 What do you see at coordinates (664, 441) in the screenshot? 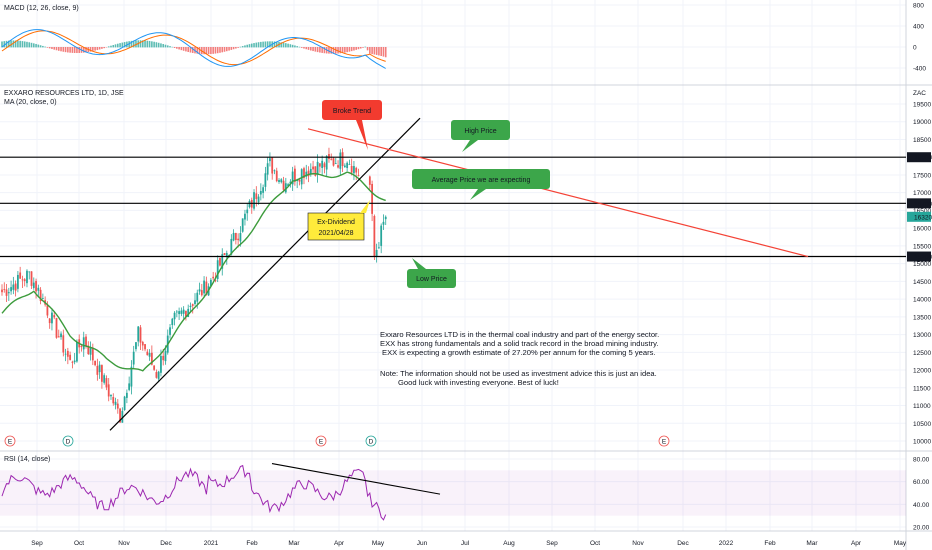
I see `event-marker-e` at bounding box center [664, 441].